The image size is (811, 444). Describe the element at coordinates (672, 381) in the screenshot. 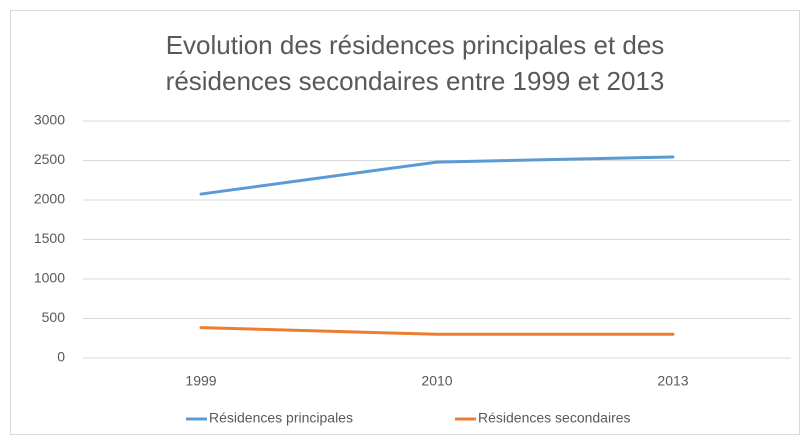

I see `x-tick-label: 2013` at that location.